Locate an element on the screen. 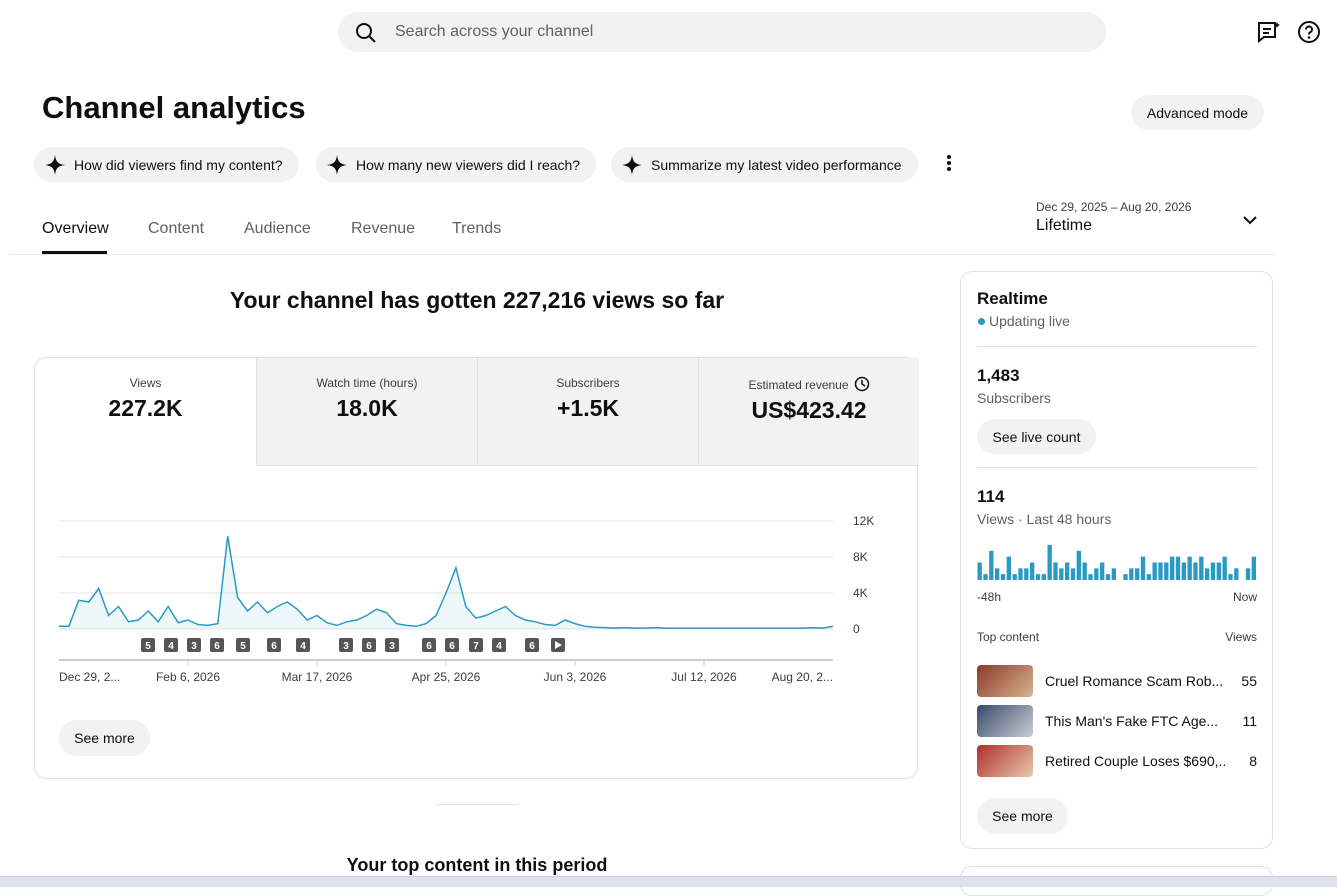 The height and width of the screenshot is (896, 1337). see-live-count-button: See live count is located at coordinates (1036, 436).